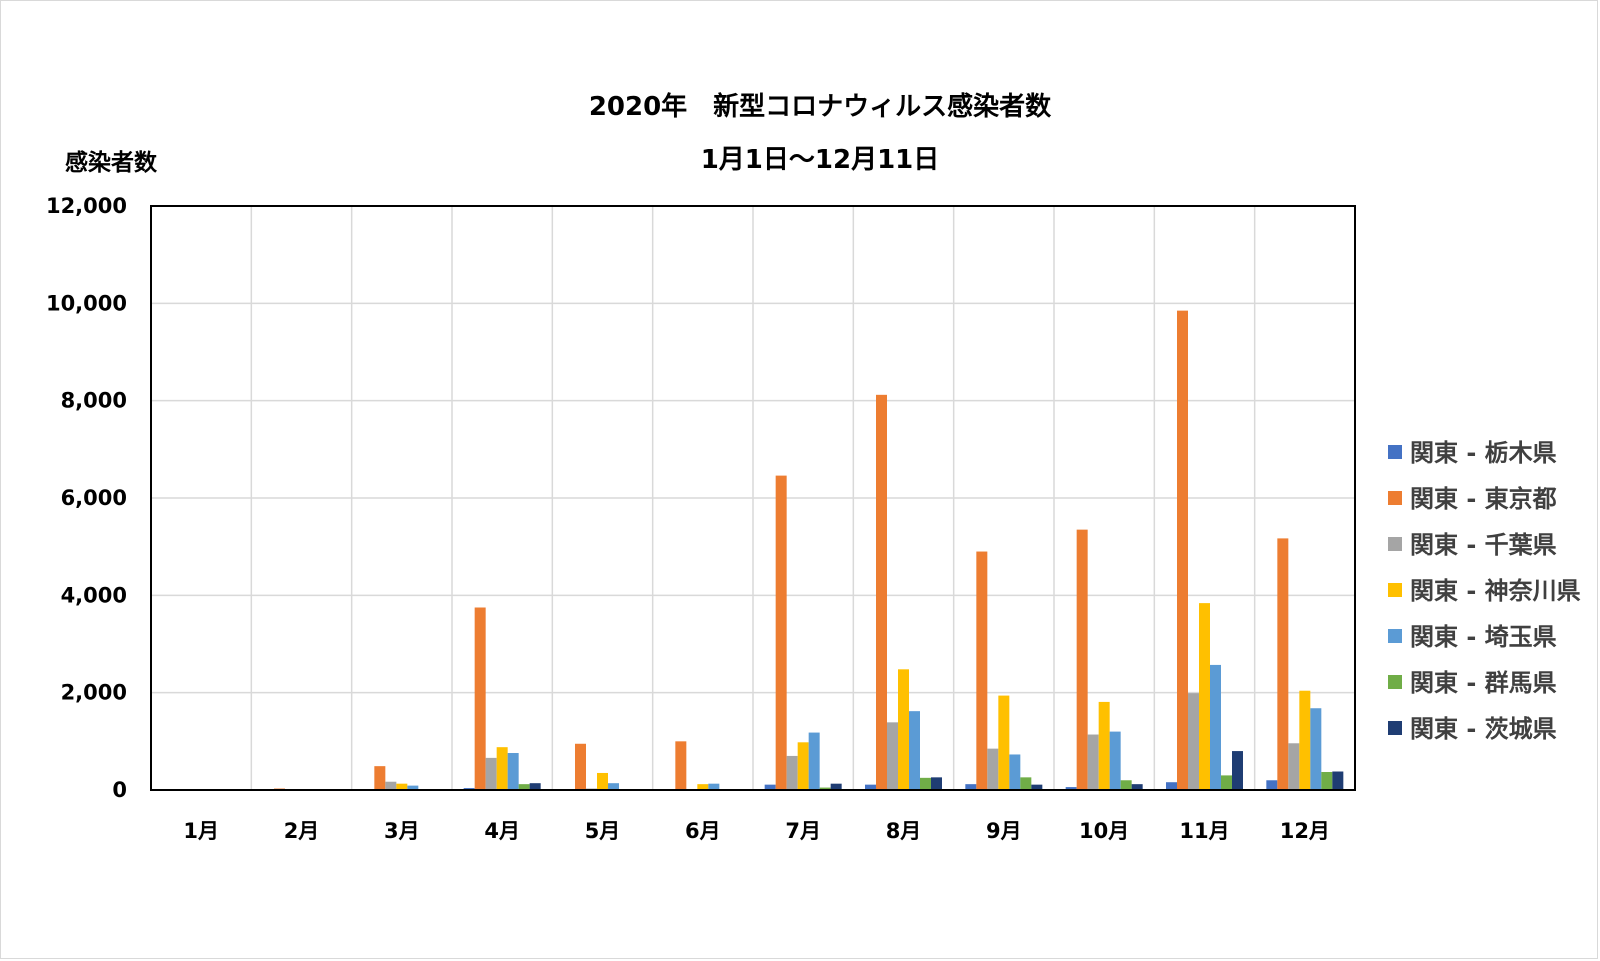 Image resolution: width=1600 pixels, height=961 pixels. What do you see at coordinates (1495, 591) in the screenshot?
I see `legend-label: 関東 - 神奈川県` at bounding box center [1495, 591].